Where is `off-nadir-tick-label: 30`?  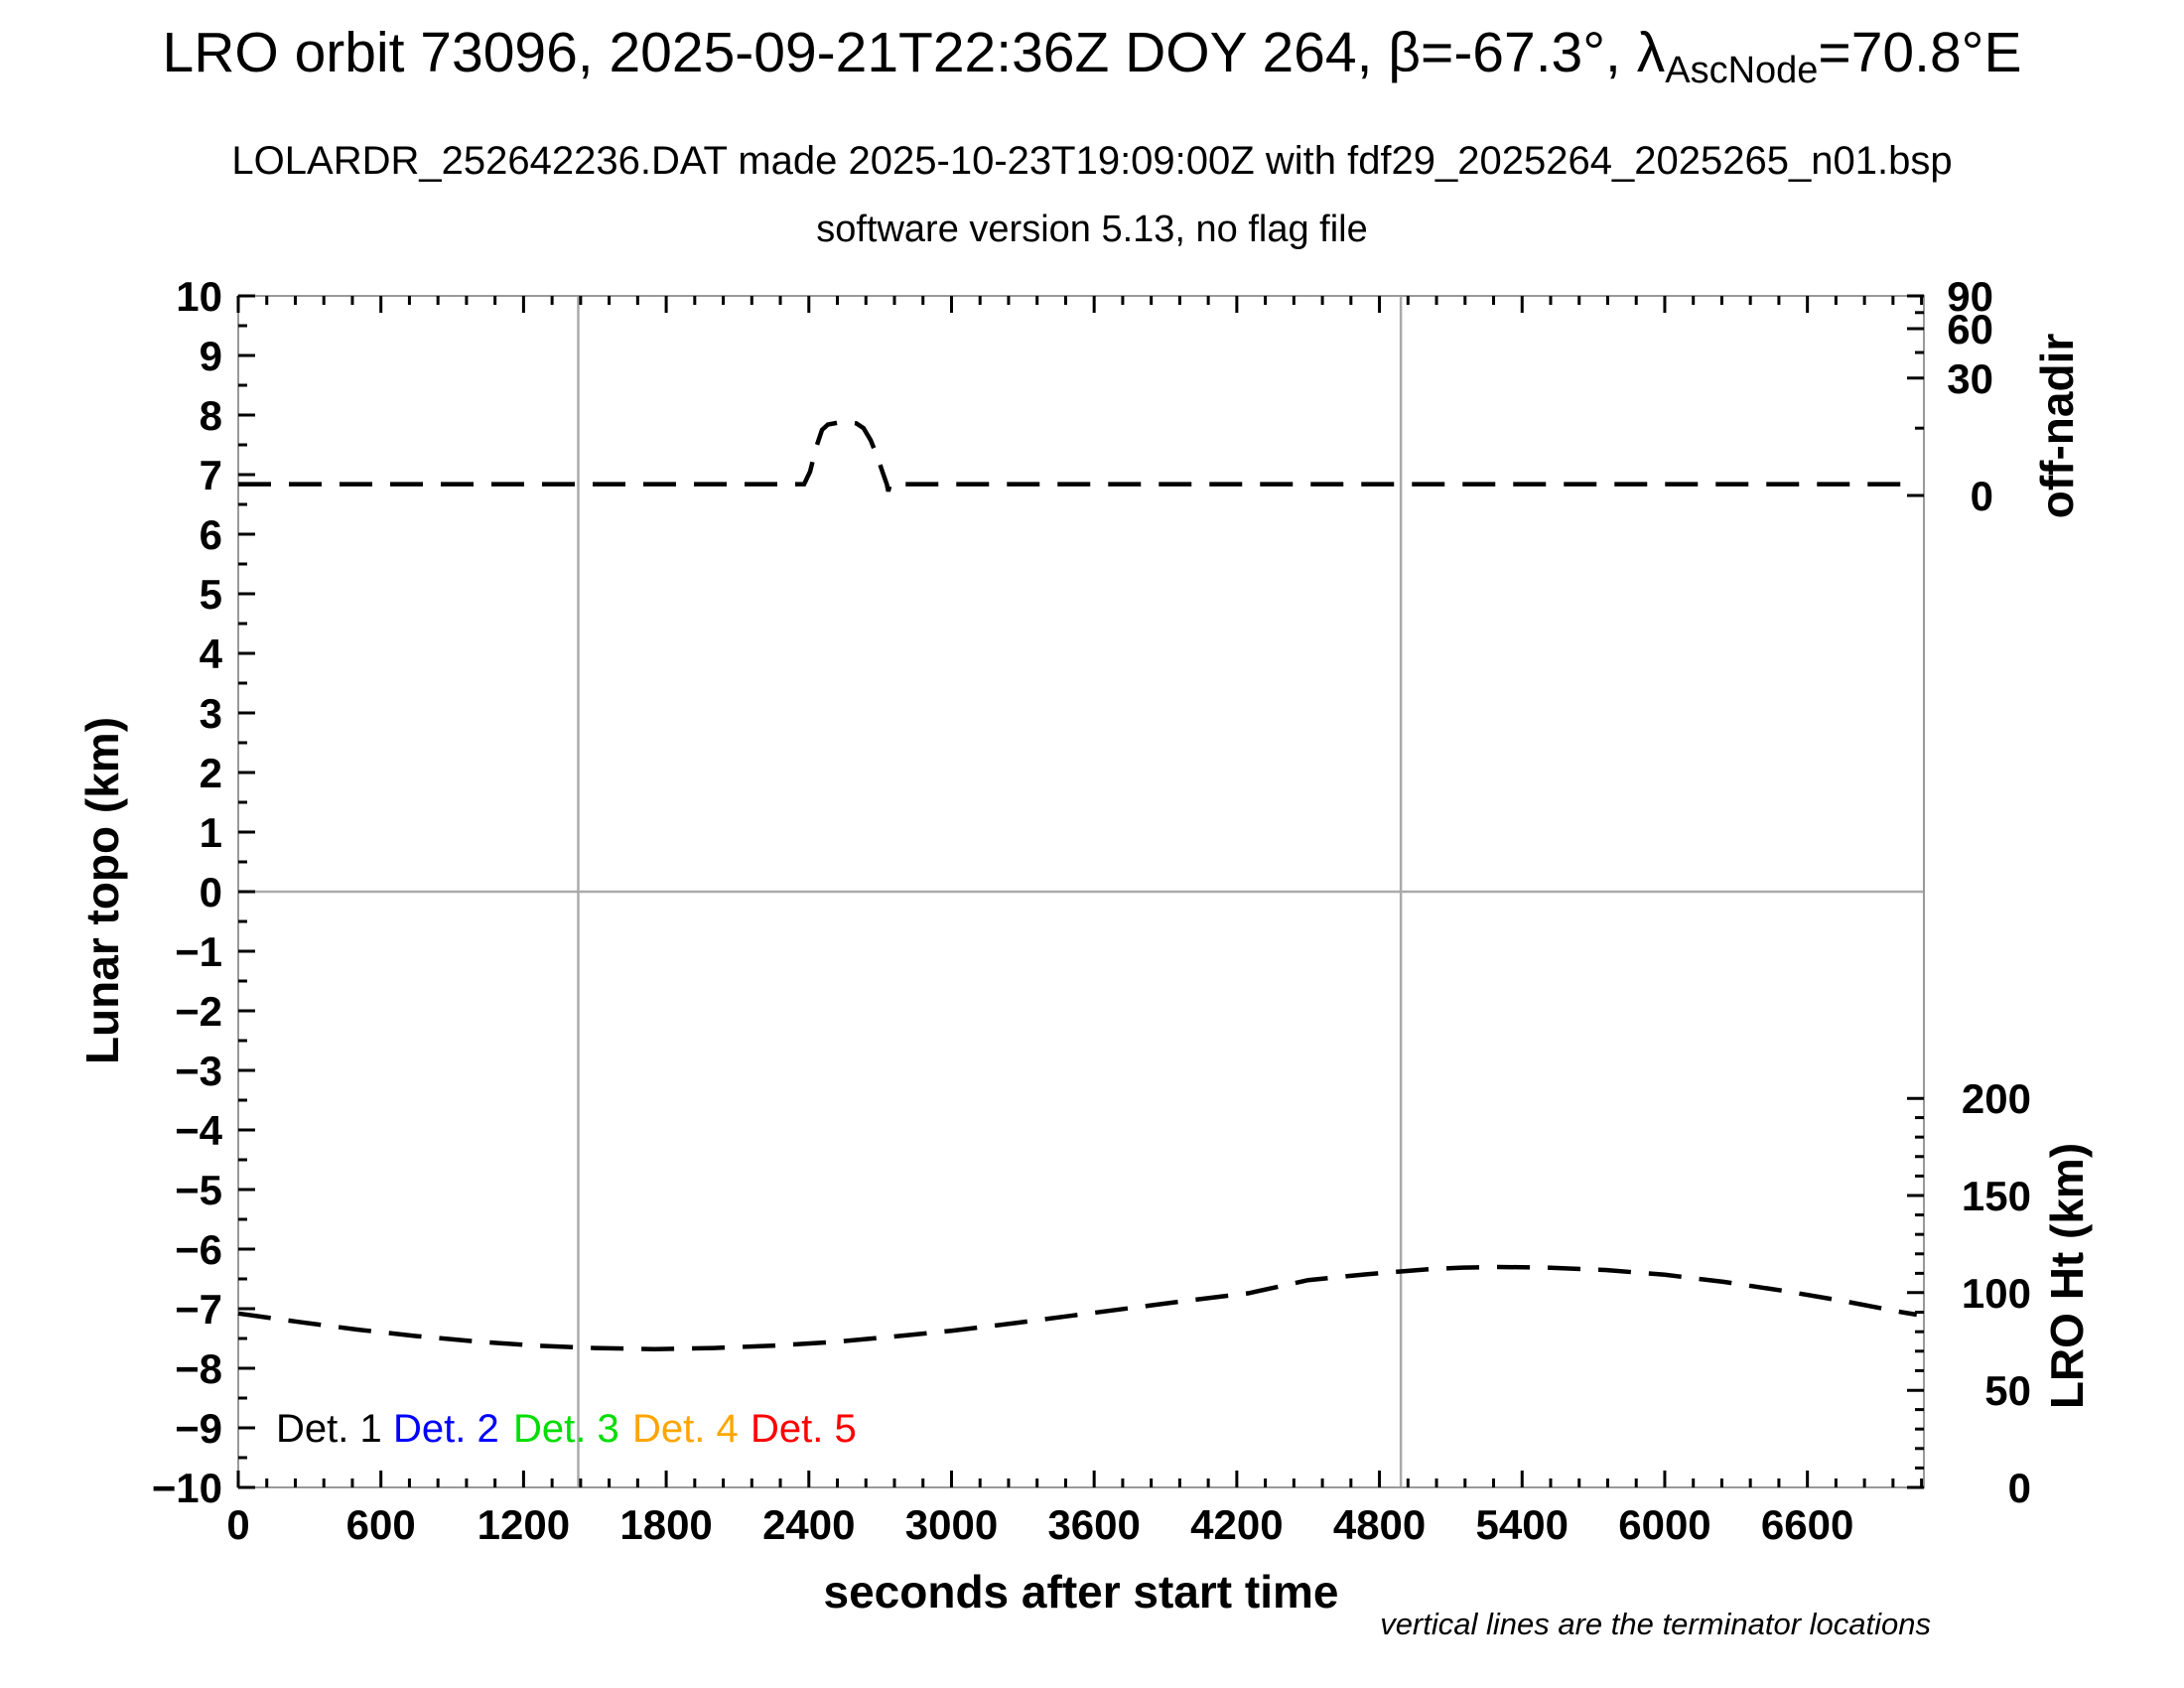 off-nadir-tick-label: 30 is located at coordinates (1970, 378).